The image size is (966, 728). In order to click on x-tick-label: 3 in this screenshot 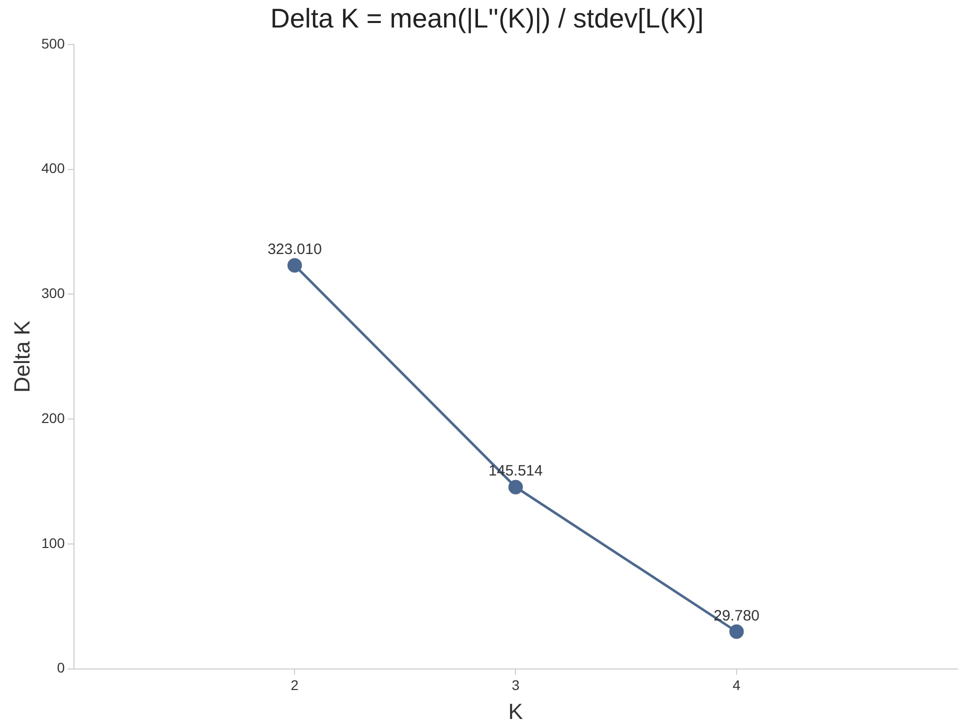, I will do `click(516, 685)`.